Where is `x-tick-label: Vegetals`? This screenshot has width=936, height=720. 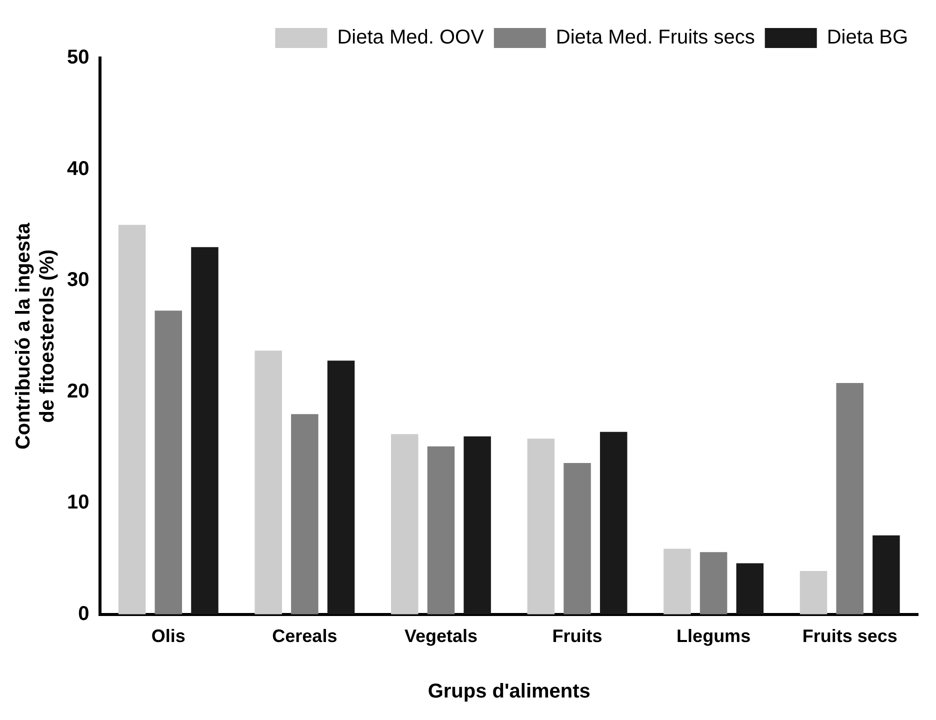 x-tick-label: Vegetals is located at coordinates (441, 636).